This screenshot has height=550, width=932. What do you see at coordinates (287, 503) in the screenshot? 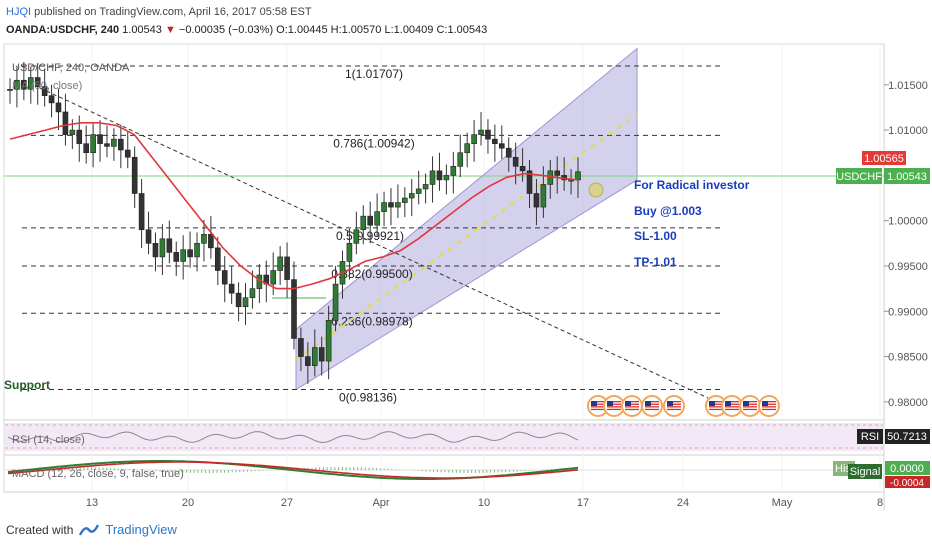
I see `time-tick-label: 27` at bounding box center [287, 503].